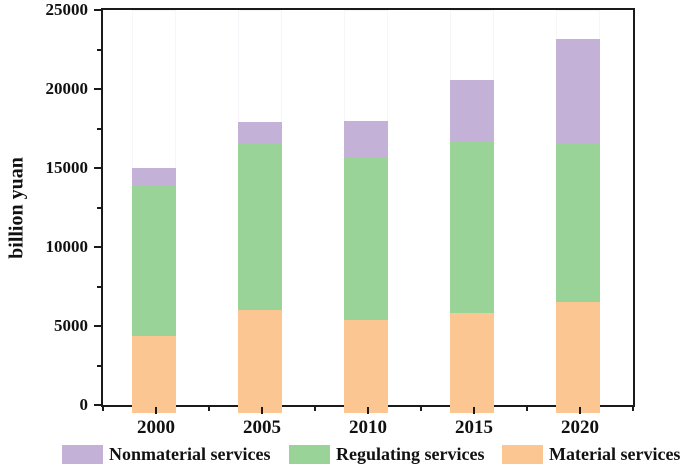 This screenshot has width=685, height=468. I want to click on bar-2005, so click(260, 211).